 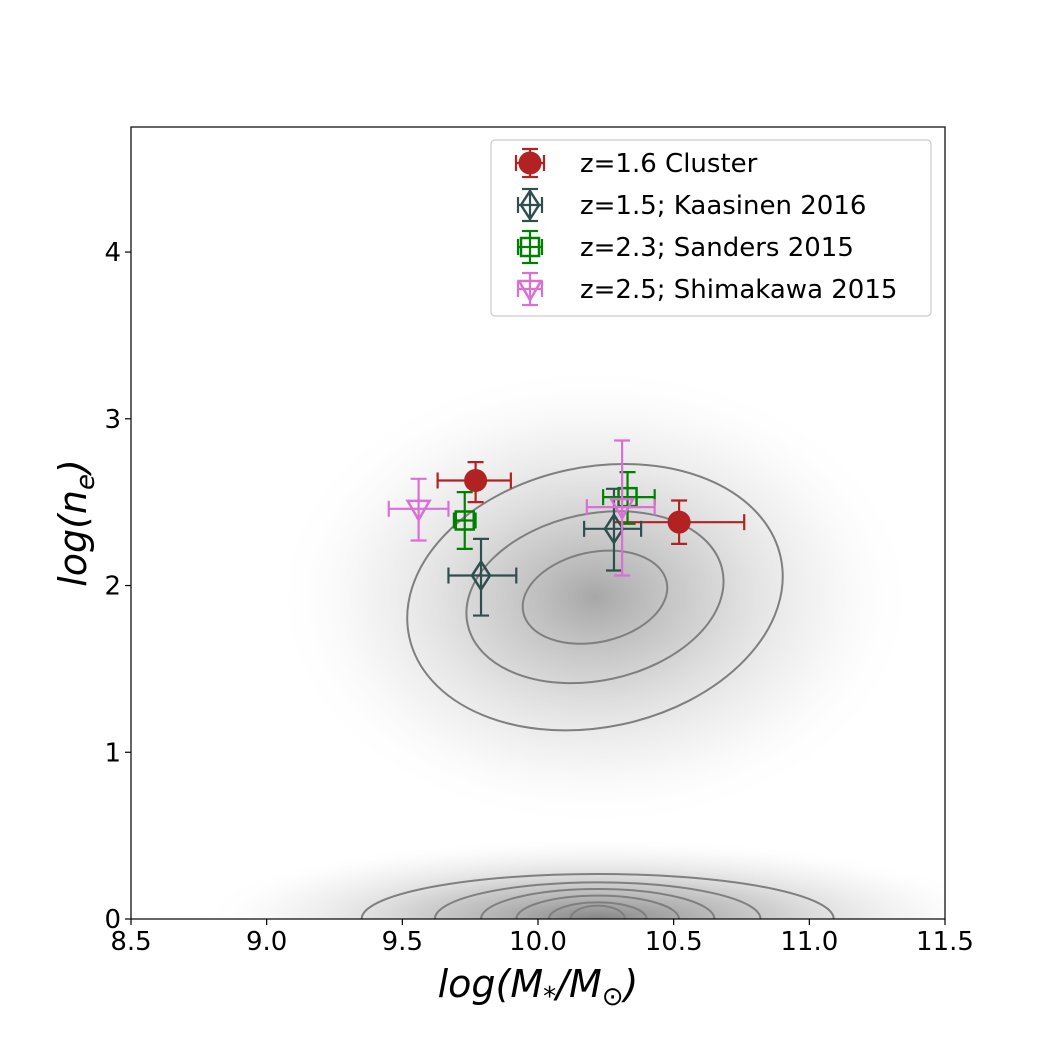 What do you see at coordinates (530, 163) in the screenshot?
I see `legend-entry-1-marker` at bounding box center [530, 163].